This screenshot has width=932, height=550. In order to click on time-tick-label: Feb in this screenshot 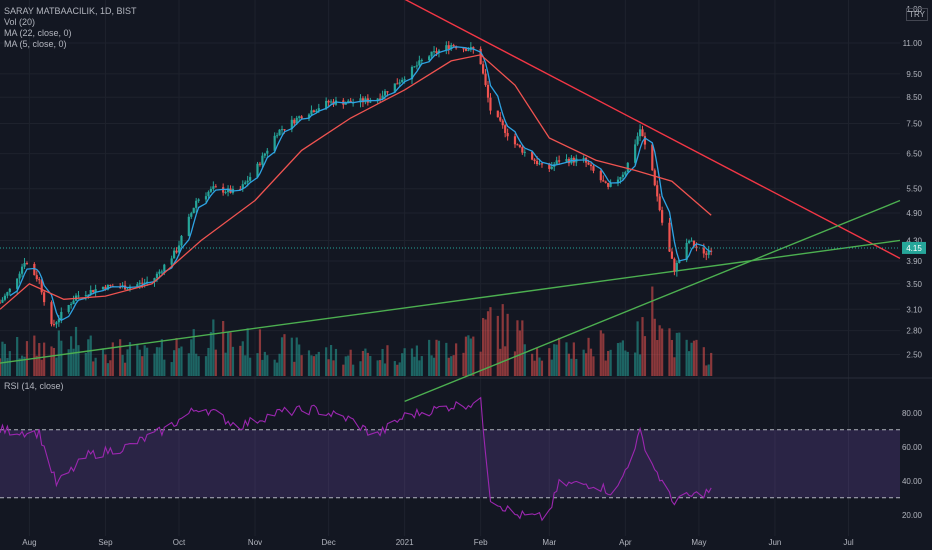, I will do `click(481, 542)`.